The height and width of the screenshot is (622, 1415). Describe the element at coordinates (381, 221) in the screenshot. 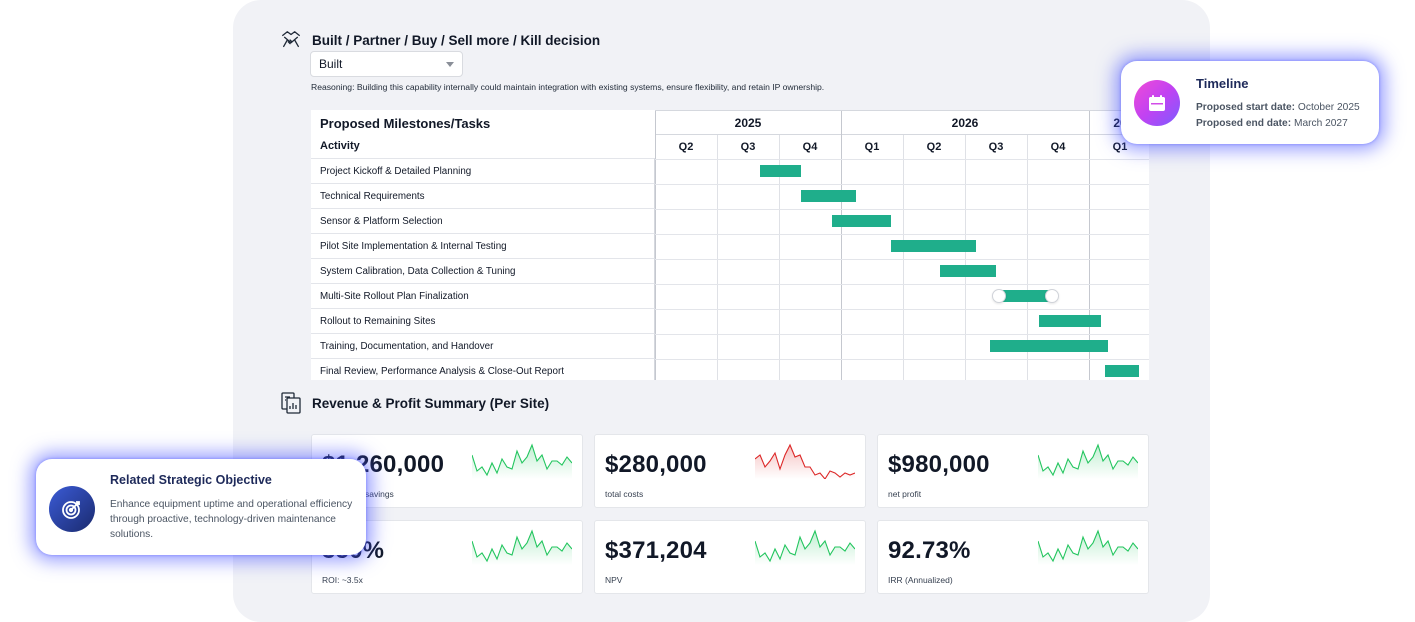

I see `activity-label: Sensor & Platform Selection` at that location.